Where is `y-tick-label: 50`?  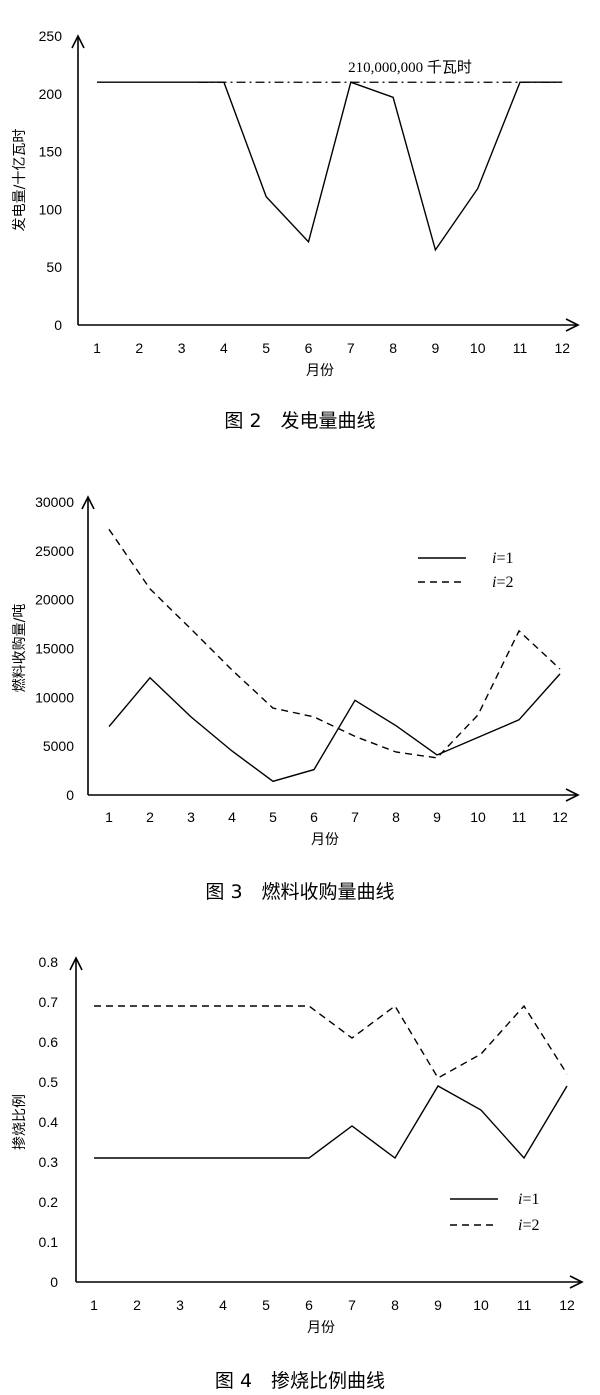 y-tick-label: 50 is located at coordinates (54, 267).